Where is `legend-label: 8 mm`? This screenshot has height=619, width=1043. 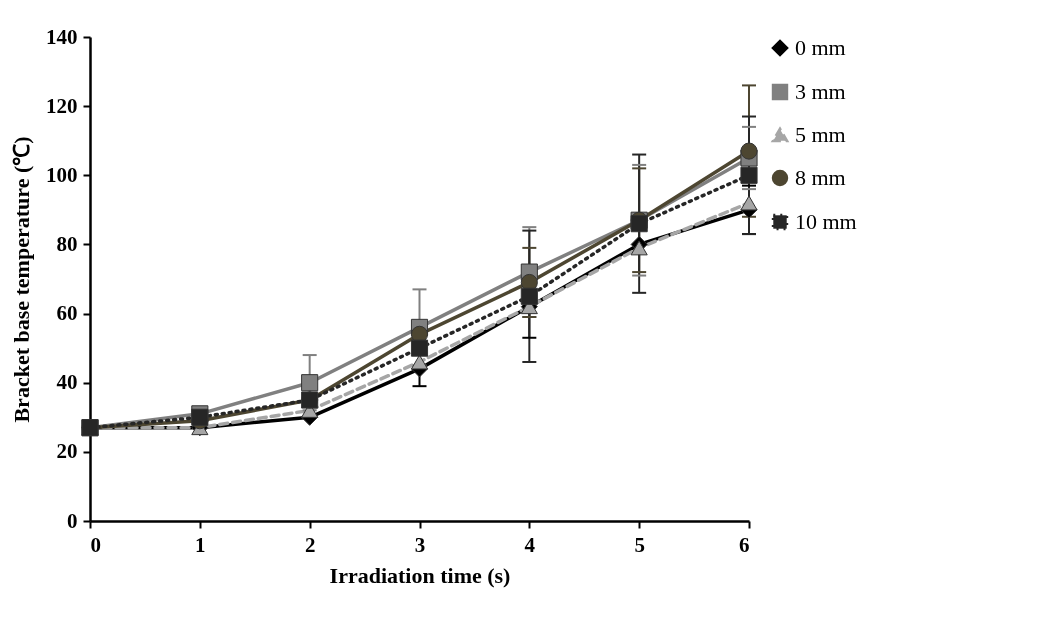
legend-label: 8 mm is located at coordinates (820, 177).